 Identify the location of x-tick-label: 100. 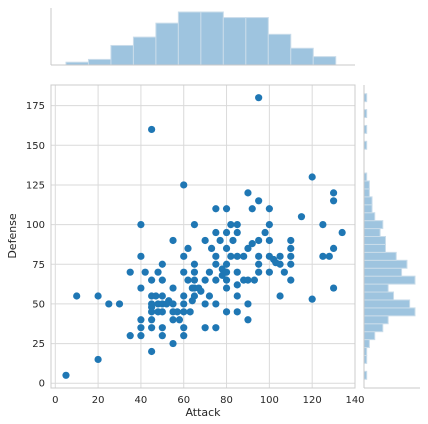
(269, 400).